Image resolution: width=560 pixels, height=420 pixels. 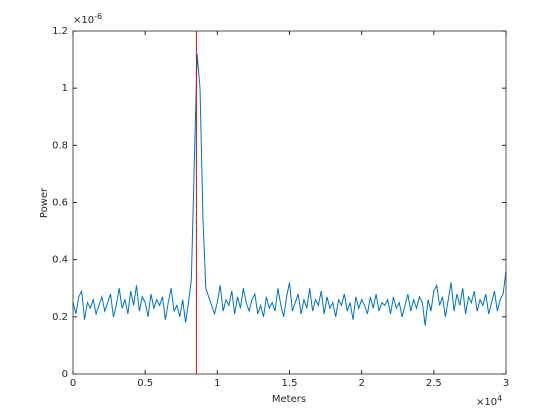 I want to click on y-tick-label: 0.4, so click(x=60, y=260).